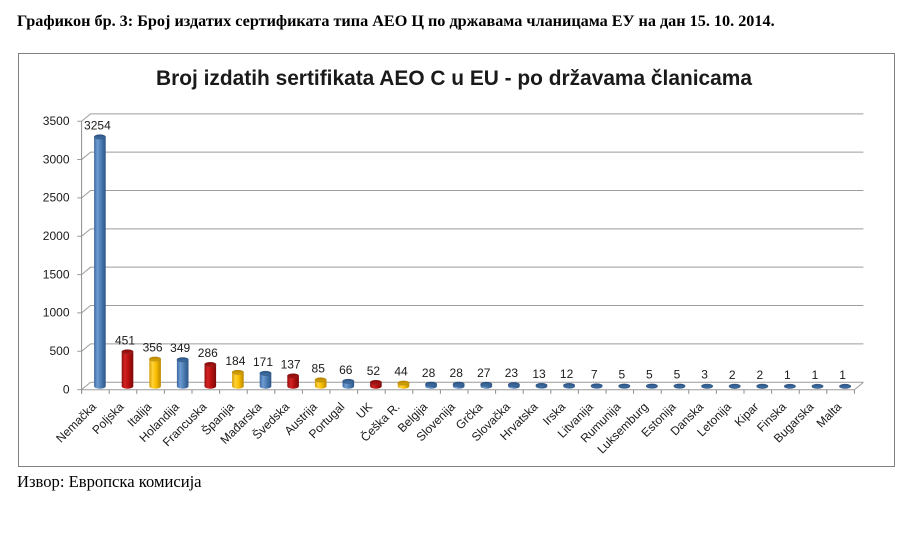 This screenshot has width=919, height=536. I want to click on svg-text: 85, so click(319, 368).